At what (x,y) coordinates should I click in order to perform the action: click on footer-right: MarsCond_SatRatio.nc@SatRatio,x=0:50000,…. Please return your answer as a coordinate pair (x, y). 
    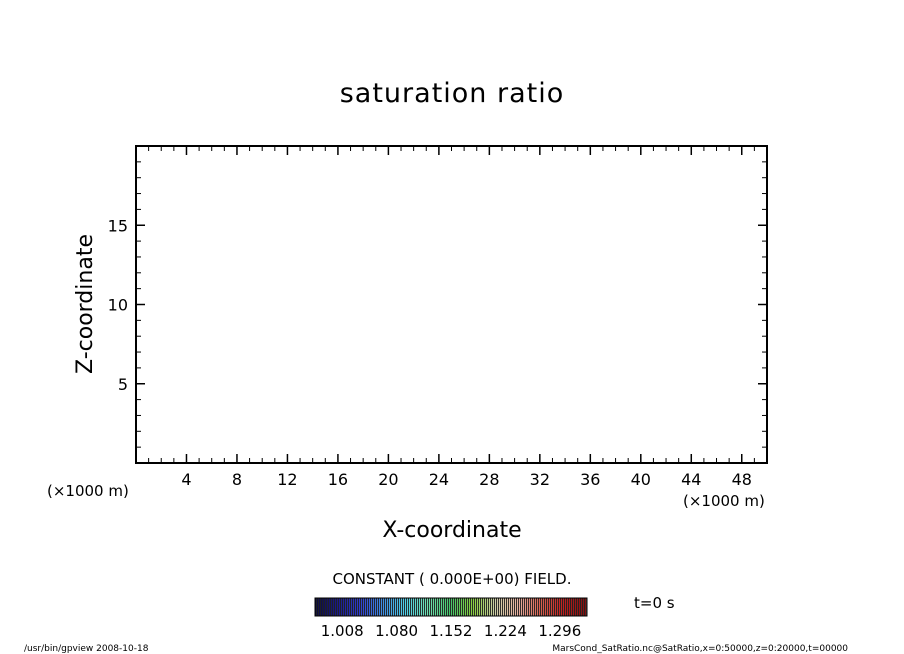
    Looking at the image, I should click on (700, 649).